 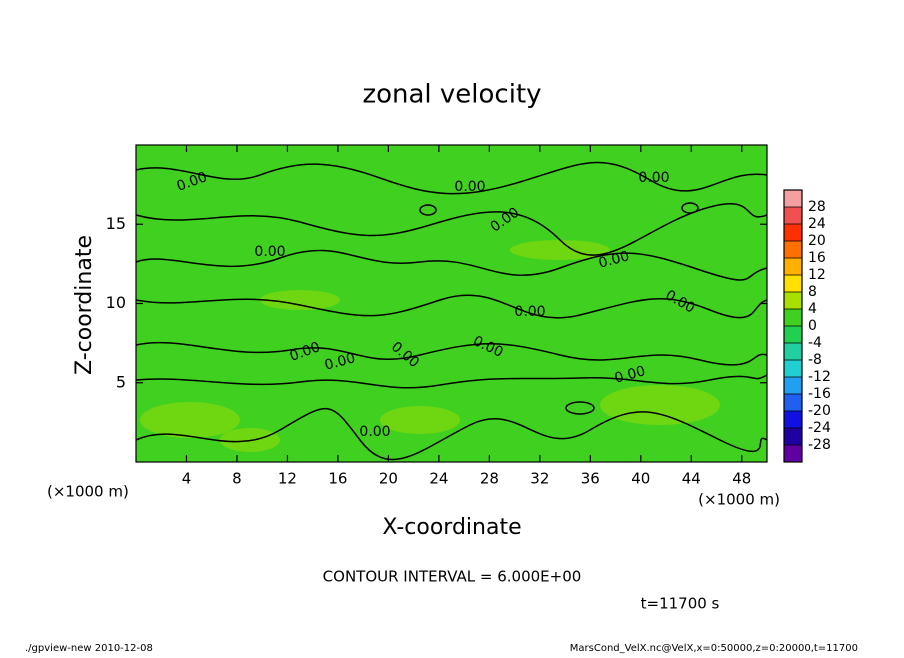 I want to click on x-axis-label: X-coordinate, so click(x=451, y=527).